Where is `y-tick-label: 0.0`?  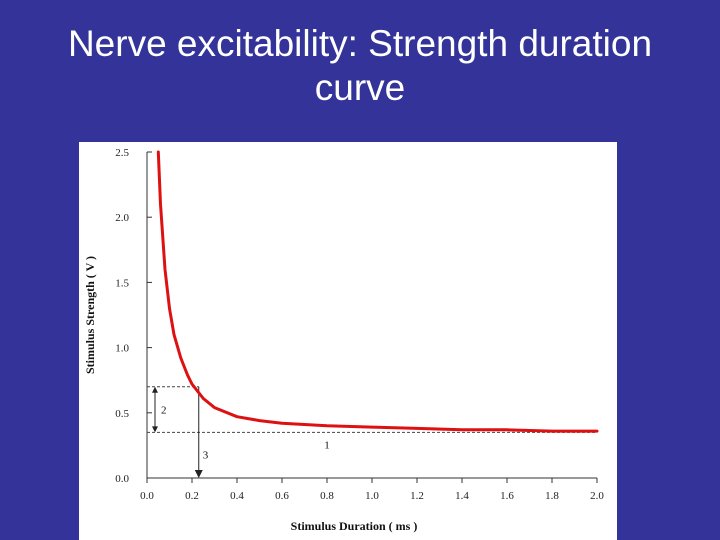
y-tick-label: 0.0 is located at coordinates (122, 479).